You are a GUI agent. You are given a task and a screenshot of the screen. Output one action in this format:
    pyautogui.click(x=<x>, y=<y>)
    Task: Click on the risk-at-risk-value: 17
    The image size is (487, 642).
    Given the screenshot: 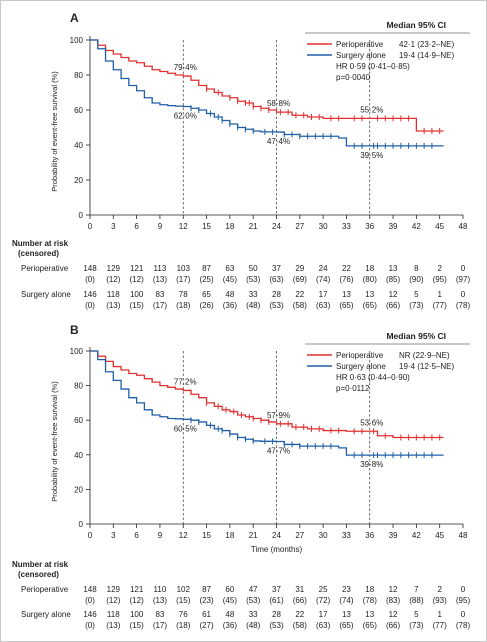 What is the action you would take?
    pyautogui.click(x=323, y=294)
    